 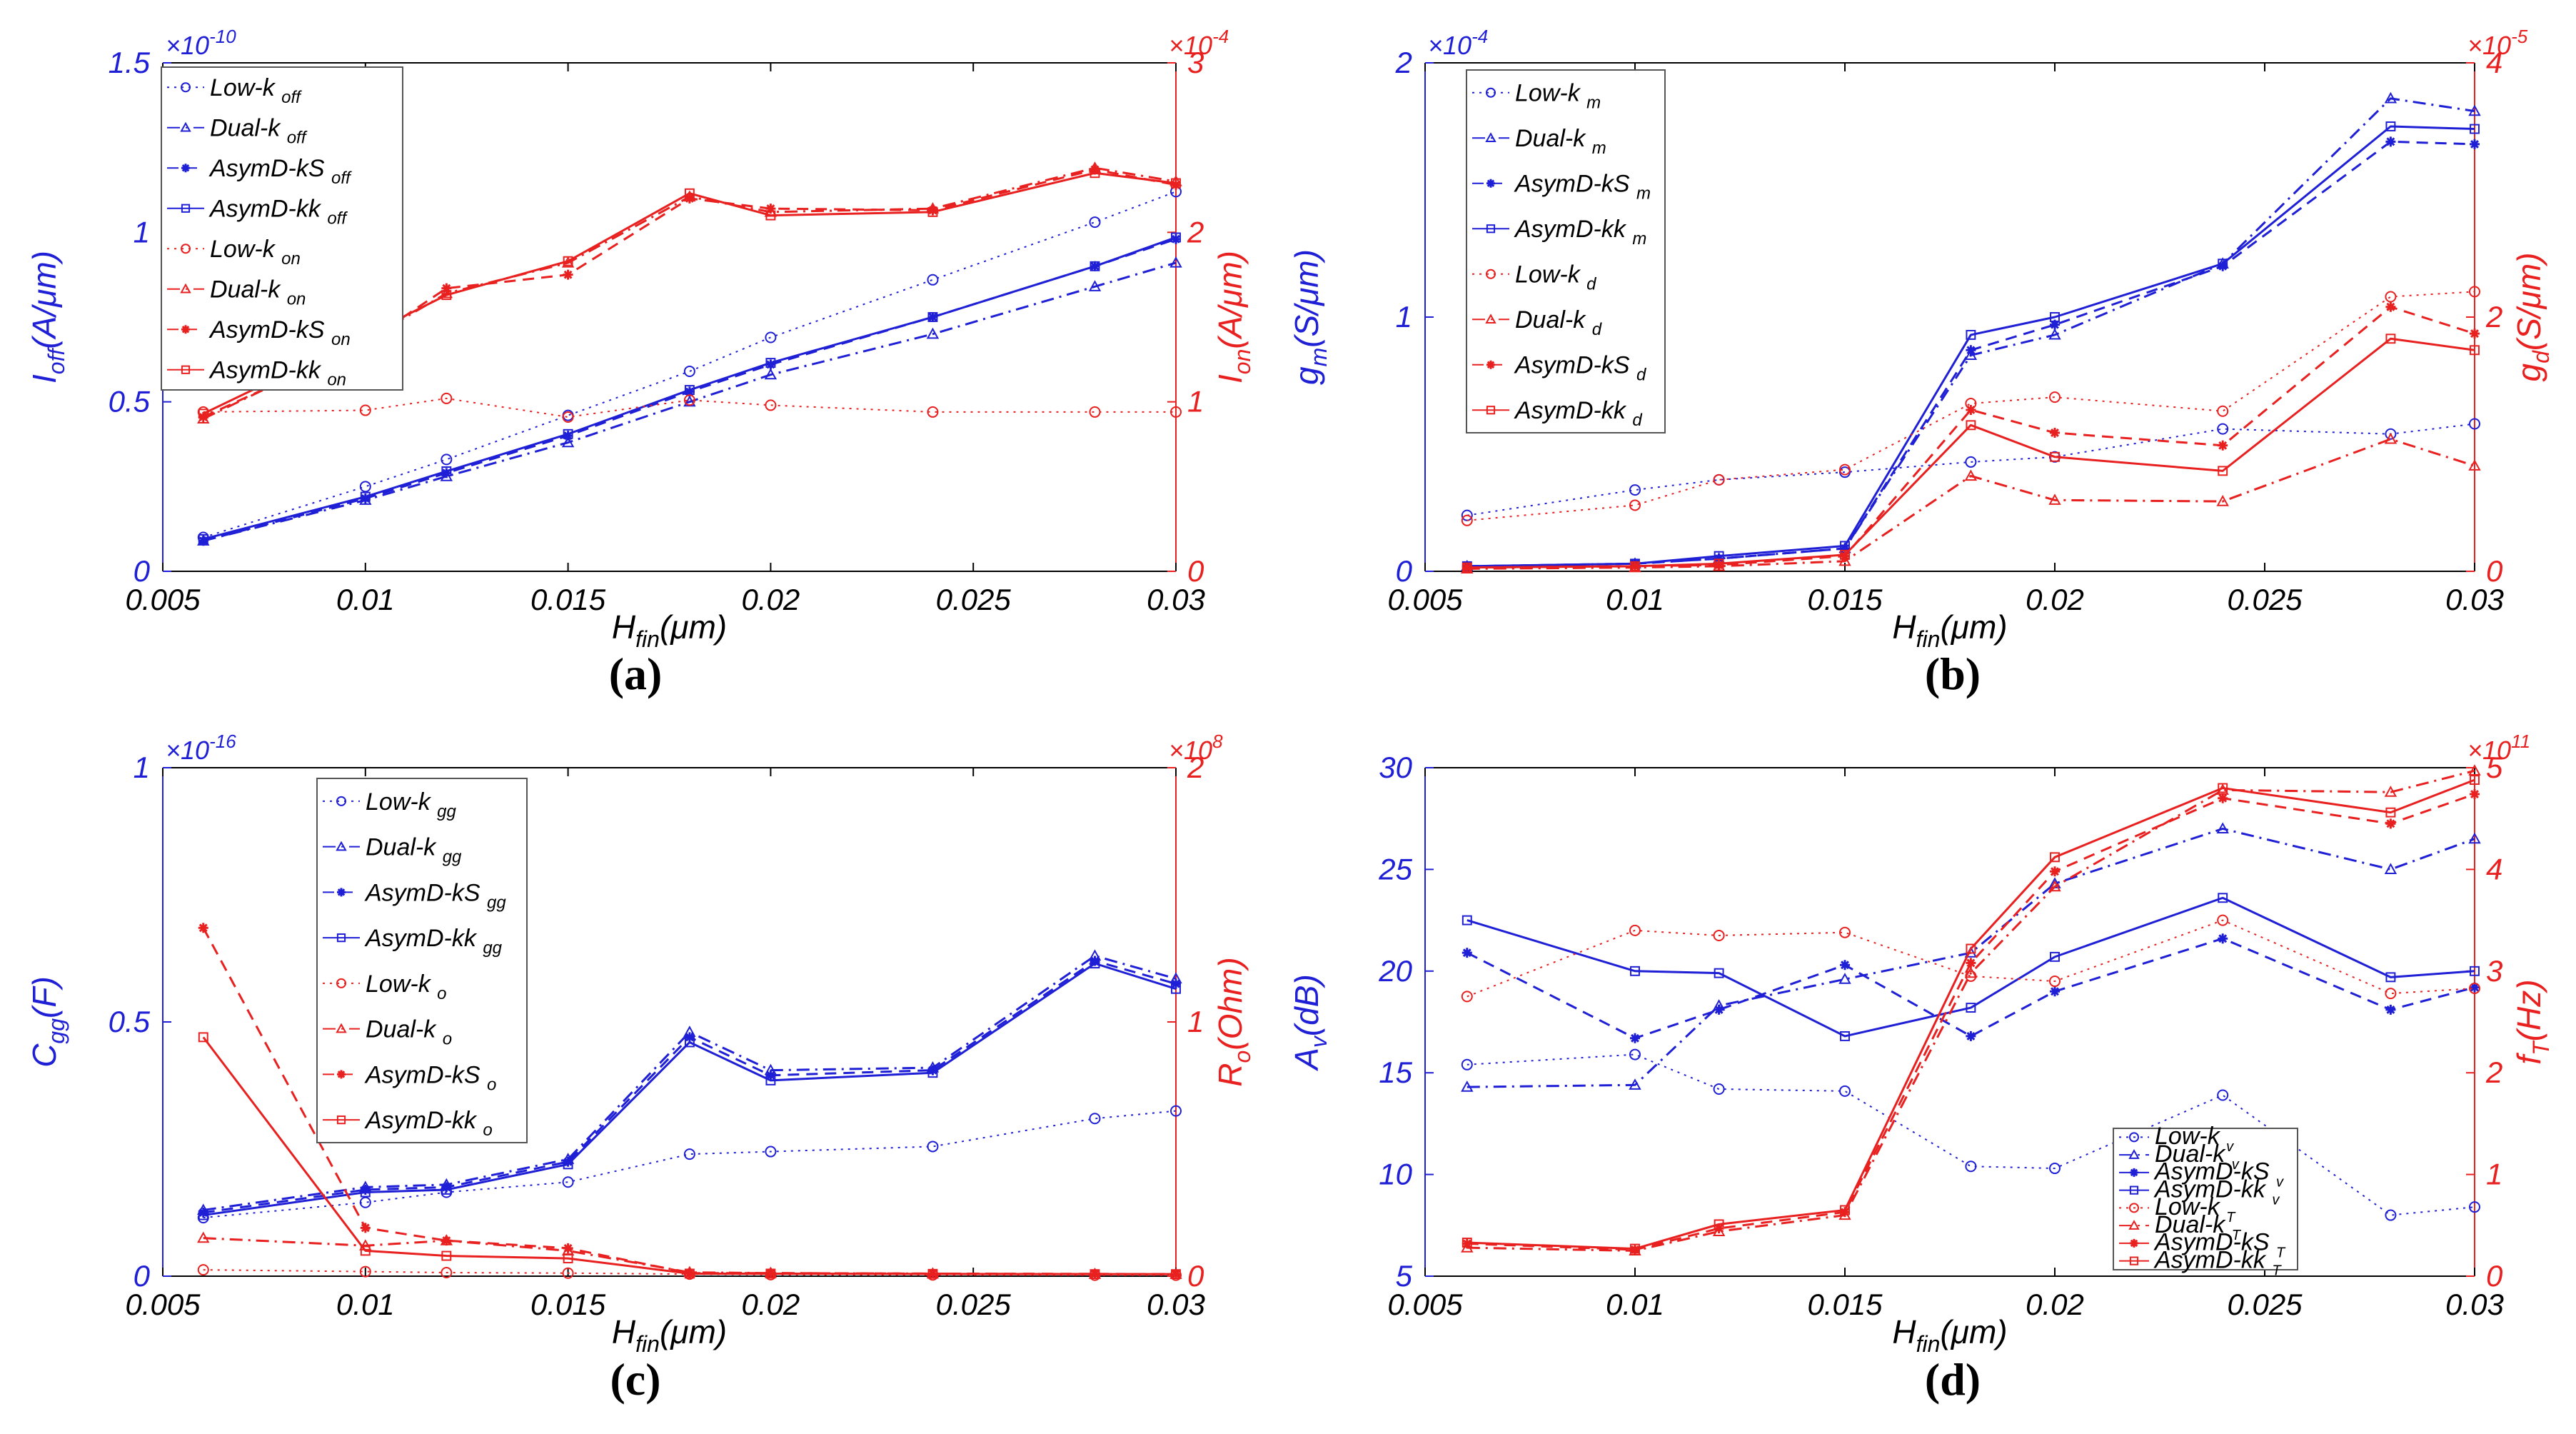 I want to click on x-tick-label: 0.01, so click(x=365, y=1304).